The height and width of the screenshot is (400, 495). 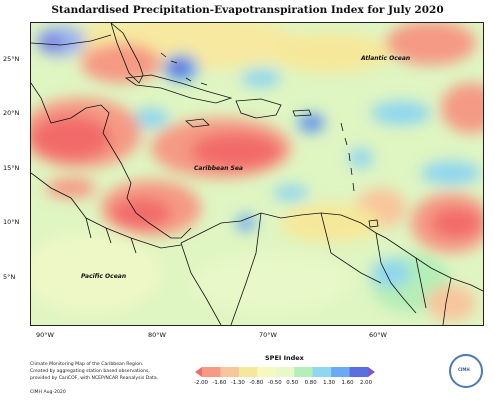 I want to click on legend-tick-label: -0.50, so click(x=274, y=383).